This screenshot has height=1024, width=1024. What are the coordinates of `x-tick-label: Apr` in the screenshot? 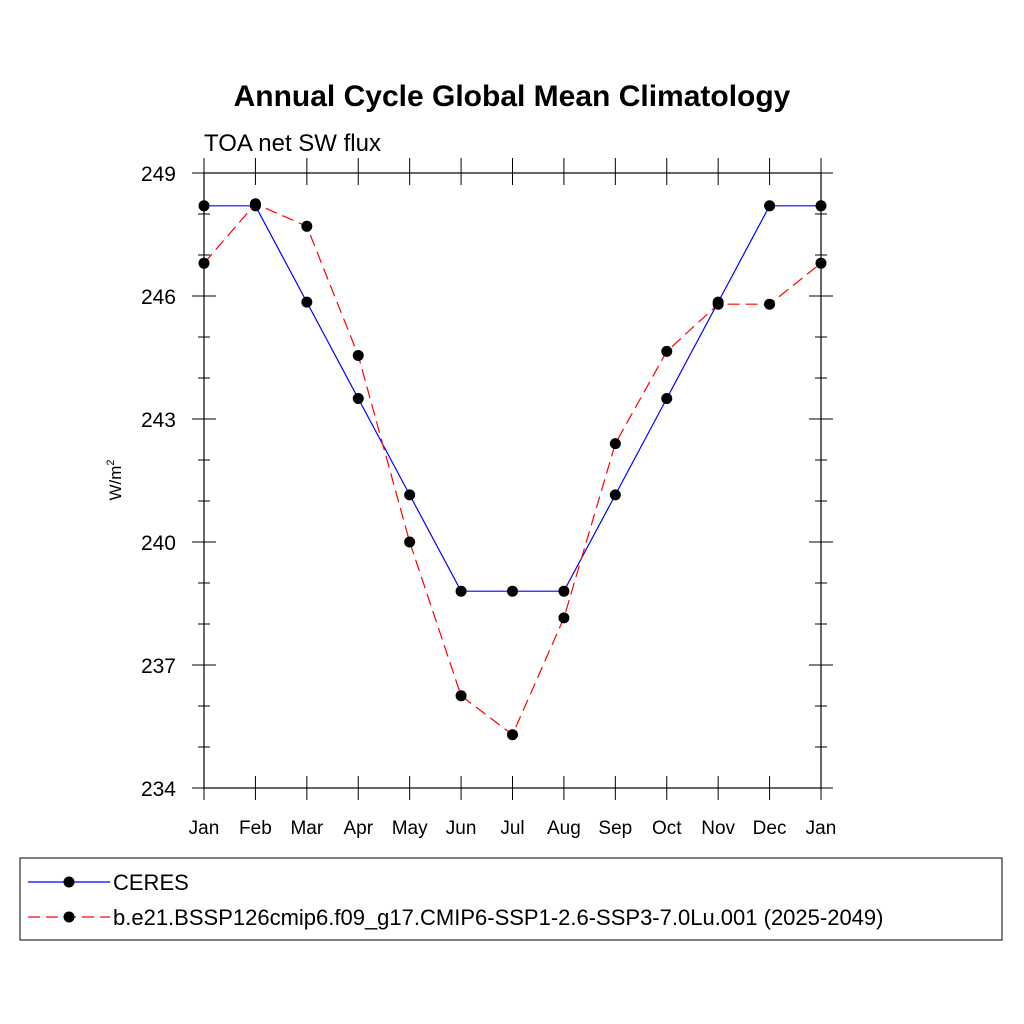 It's located at (358, 828).